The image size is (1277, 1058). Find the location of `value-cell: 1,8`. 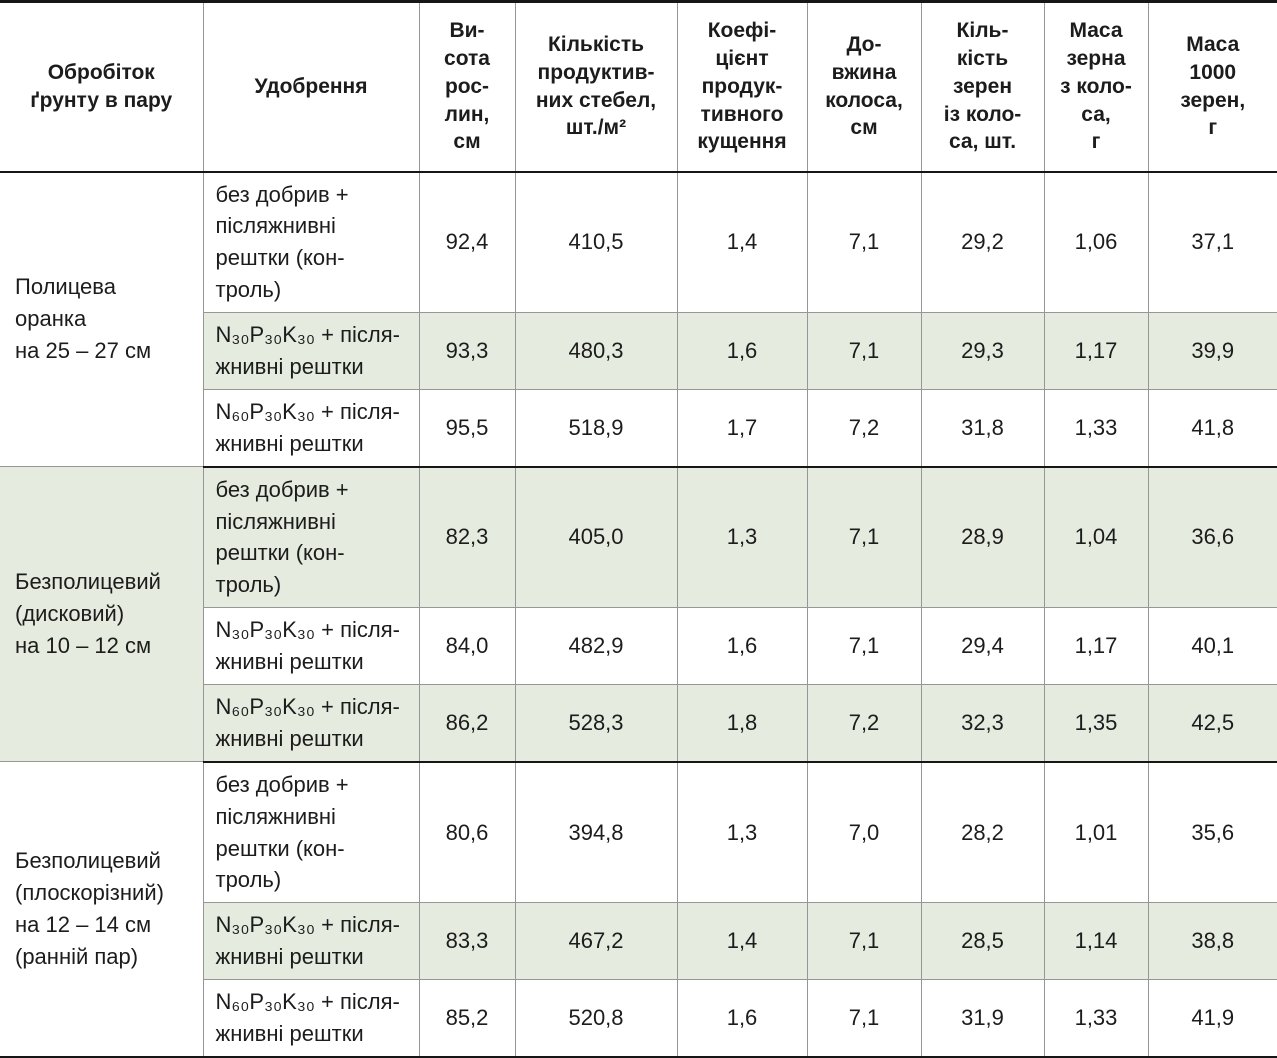

value-cell: 1,8 is located at coordinates (742, 723).